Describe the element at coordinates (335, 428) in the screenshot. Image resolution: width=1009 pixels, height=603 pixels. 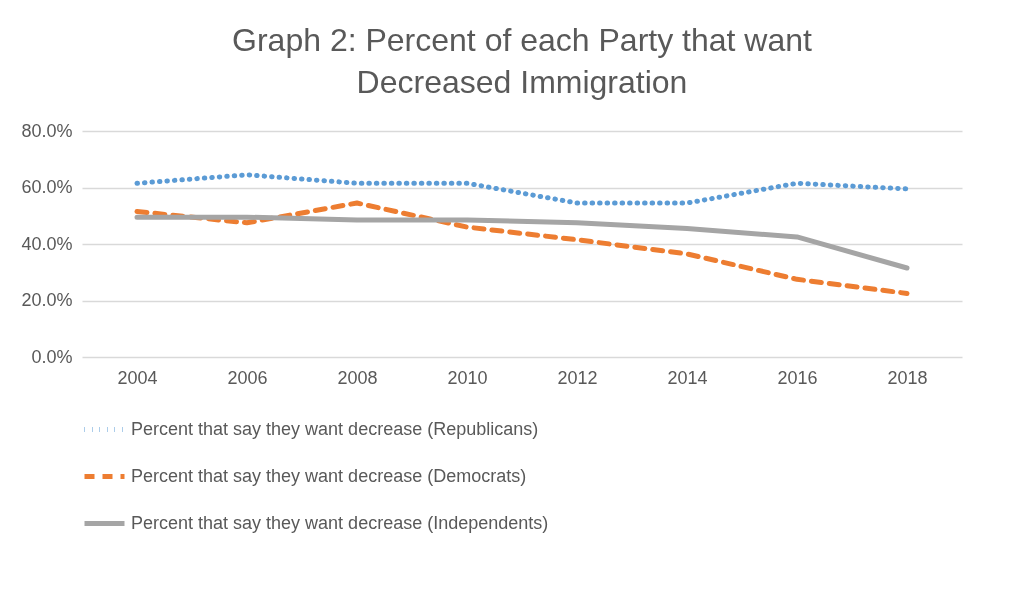
I see `legend-label: Percent that say they want decrease (Republicans)` at that location.